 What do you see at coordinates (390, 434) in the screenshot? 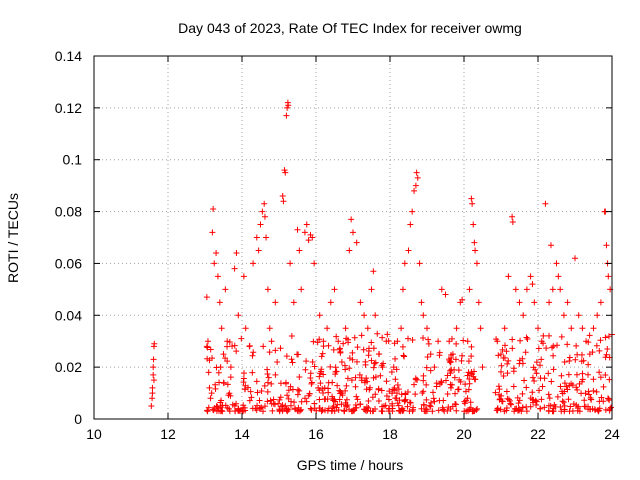
I see `x-tick-label: 18` at bounding box center [390, 434].